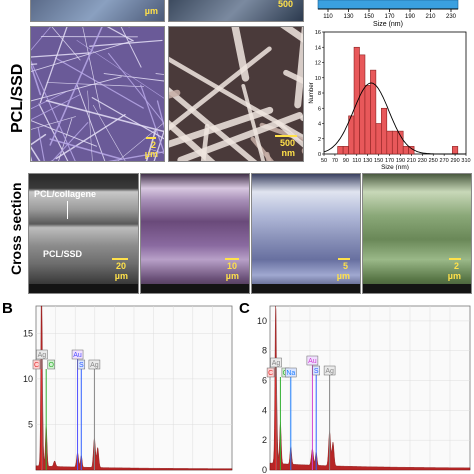  Describe the element at coordinates (17, 98) in the screenshot. I see `row-label-pcl-ssd: PCL/SSD` at that location.